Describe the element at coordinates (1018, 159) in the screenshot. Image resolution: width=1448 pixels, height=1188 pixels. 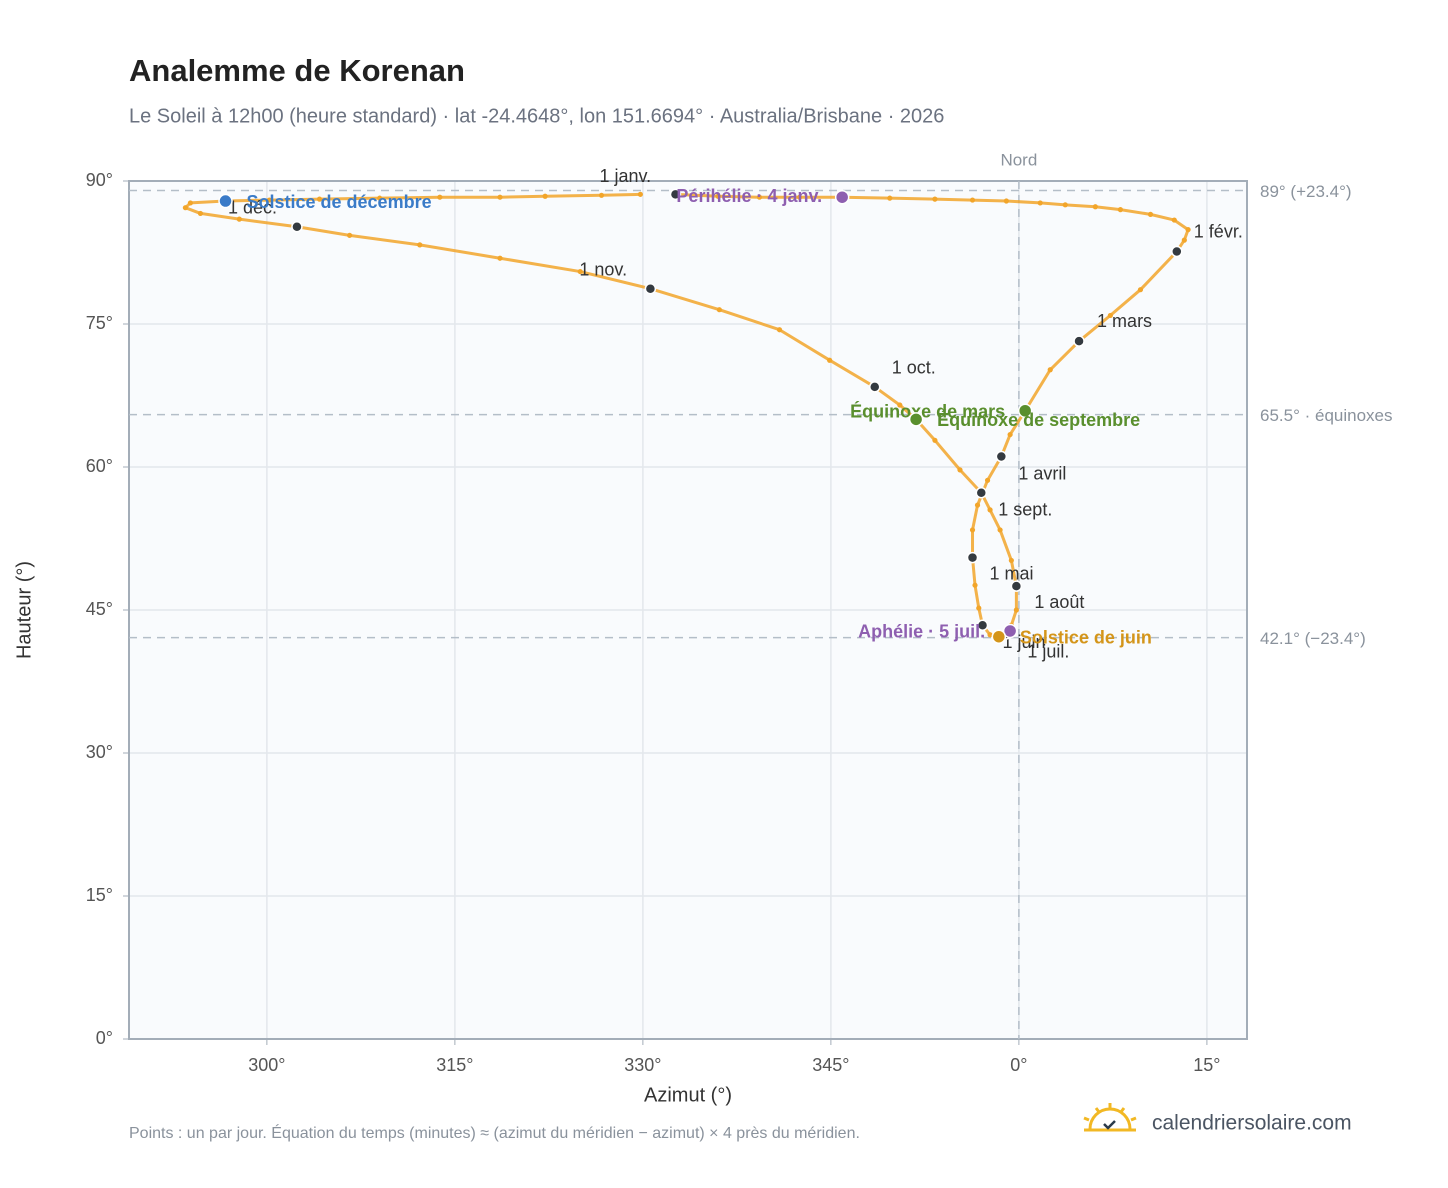
I see `reference-label: Nord` at that location.